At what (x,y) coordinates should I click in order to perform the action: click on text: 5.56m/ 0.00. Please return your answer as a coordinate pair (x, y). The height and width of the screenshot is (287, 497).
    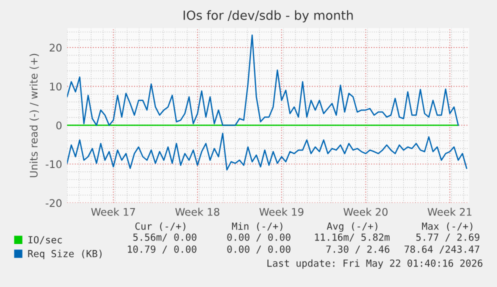
    Looking at the image, I should click on (164, 237).